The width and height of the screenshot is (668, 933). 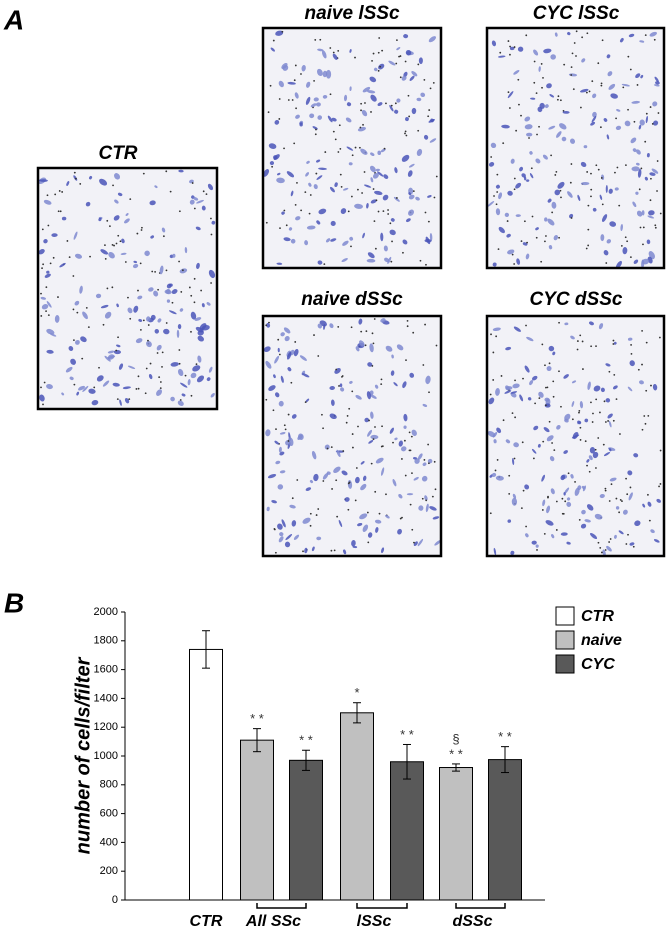 What do you see at coordinates (576, 299) in the screenshot?
I see `image-title: CYC dSSc` at bounding box center [576, 299].